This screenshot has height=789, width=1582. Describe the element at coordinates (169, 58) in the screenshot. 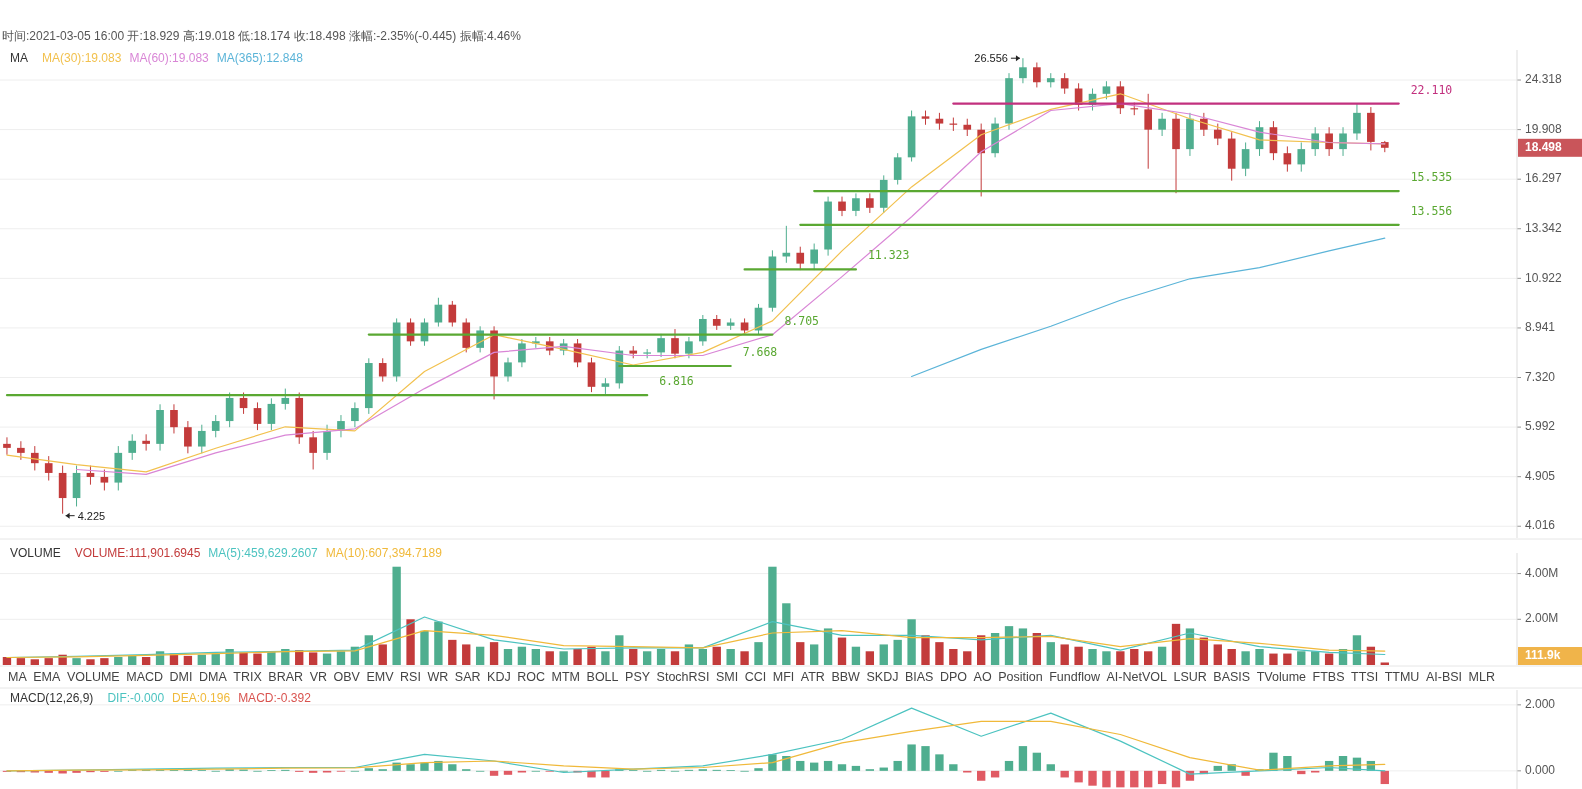

I see `text: MA(60):19.083` at that location.